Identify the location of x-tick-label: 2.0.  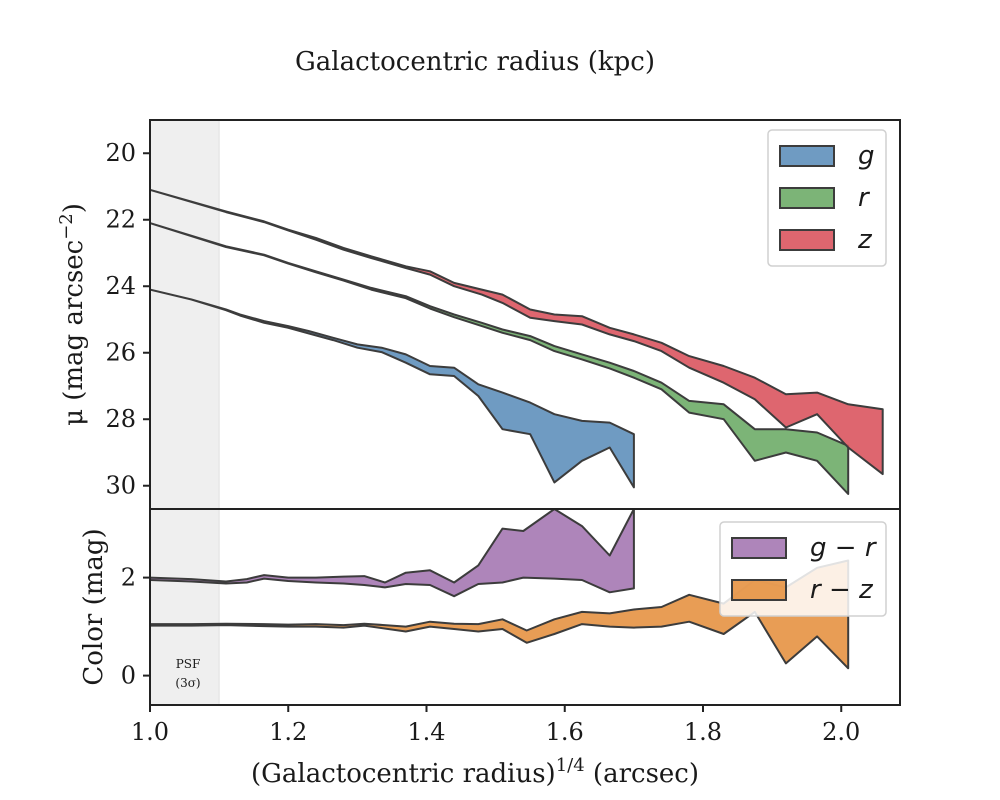
(841, 732).